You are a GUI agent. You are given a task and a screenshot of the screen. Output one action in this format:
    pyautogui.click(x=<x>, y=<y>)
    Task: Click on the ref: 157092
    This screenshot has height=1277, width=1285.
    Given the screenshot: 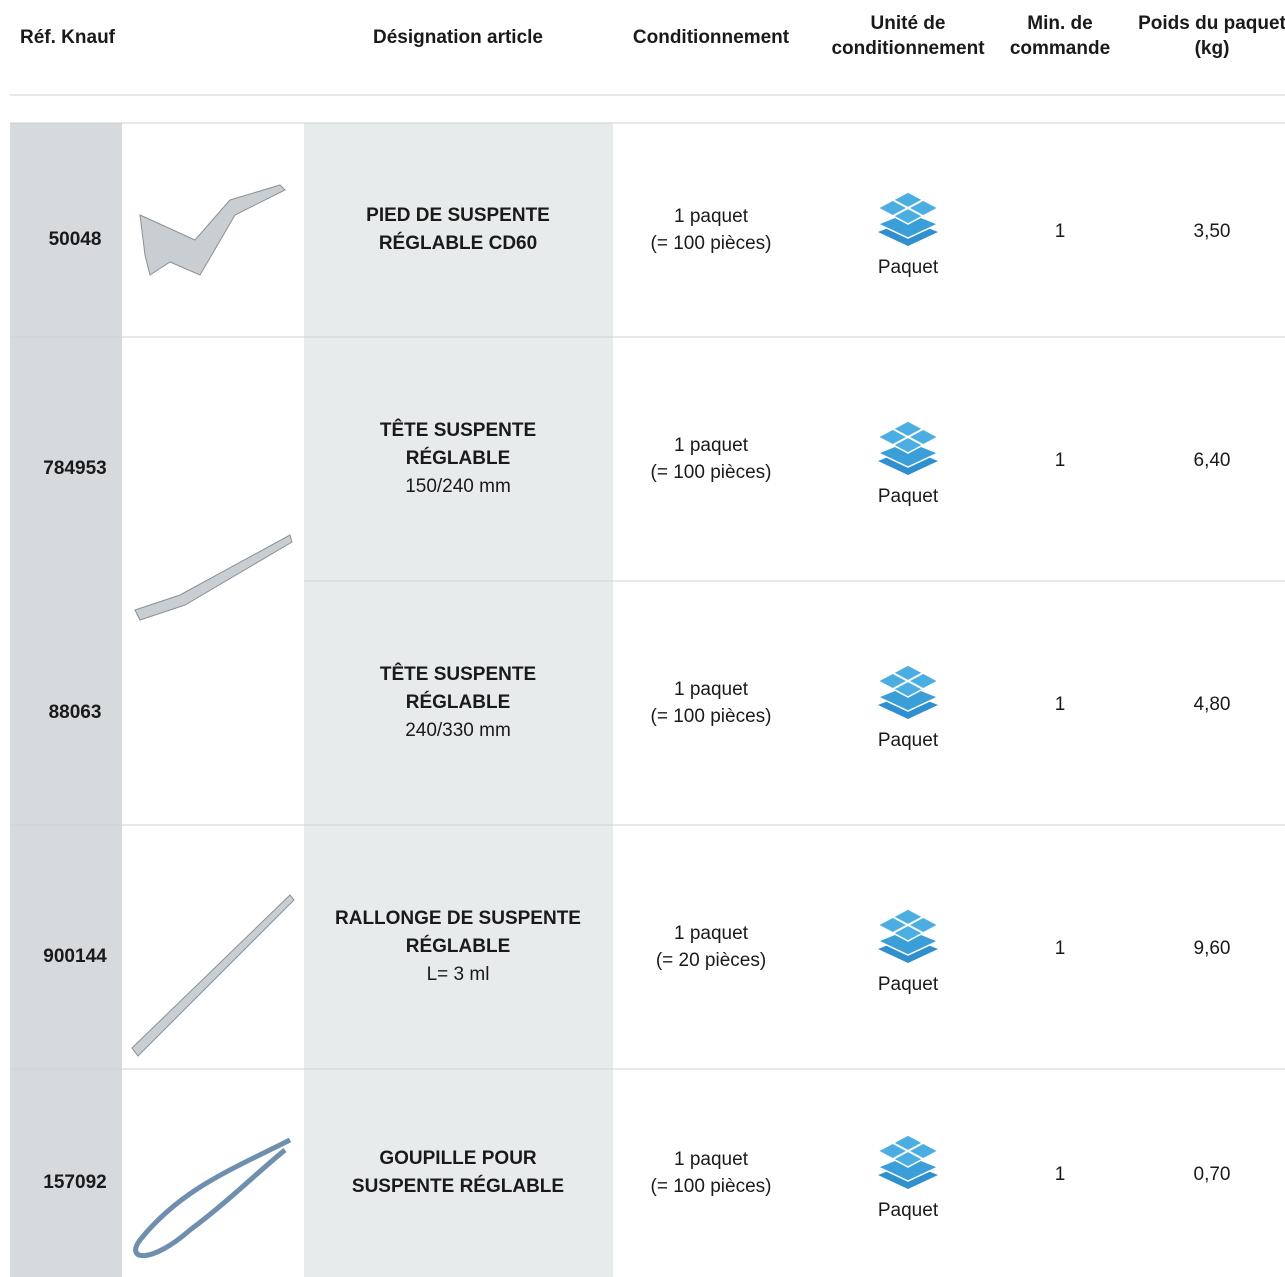 What is the action you would take?
    pyautogui.click(x=74, y=1182)
    